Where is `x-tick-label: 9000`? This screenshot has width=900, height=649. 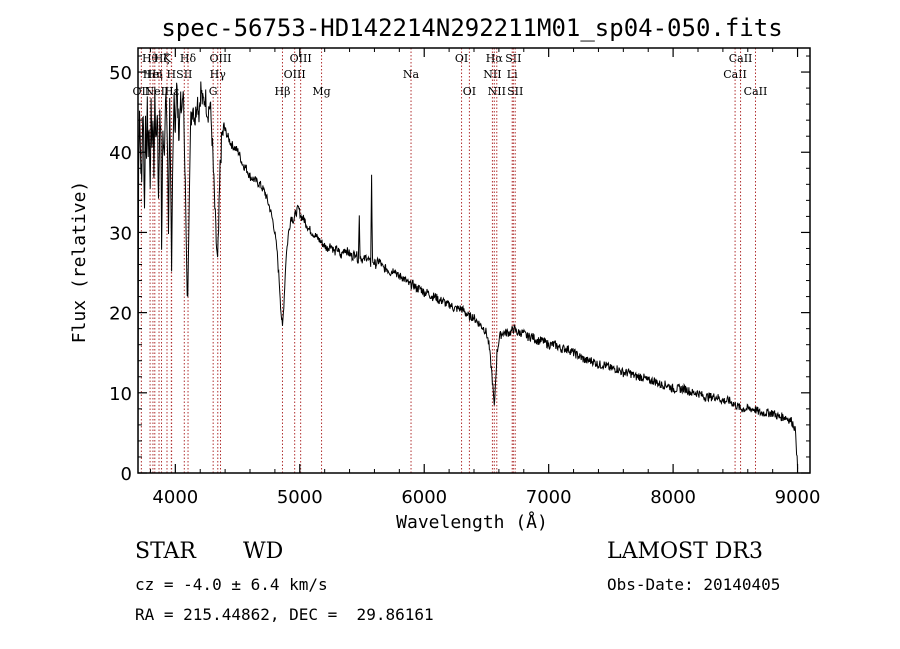 x-tick-label: 9000 is located at coordinates (798, 497).